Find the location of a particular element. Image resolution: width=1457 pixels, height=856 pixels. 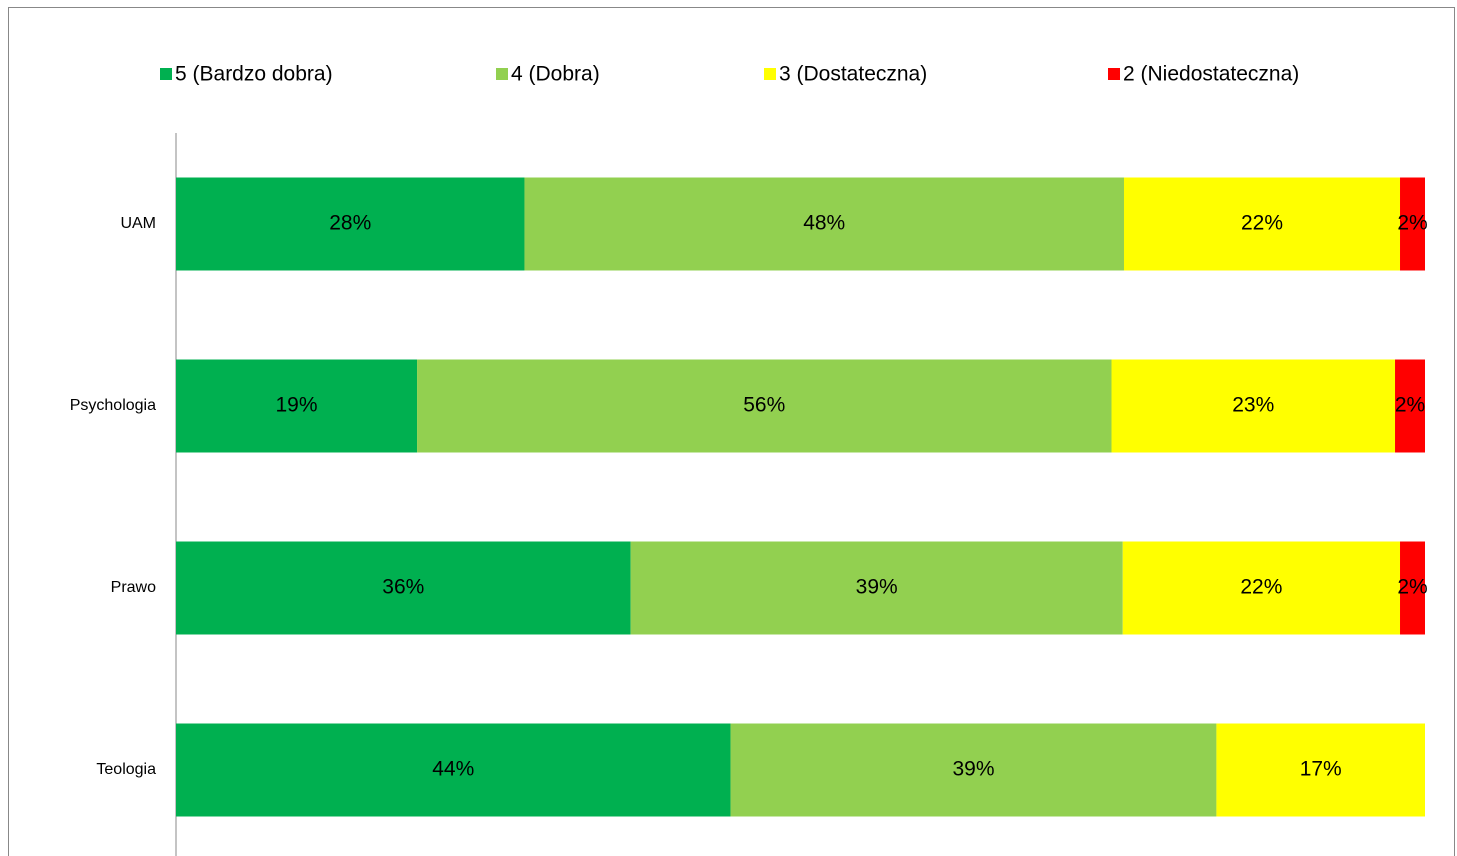

data-label: 19% is located at coordinates (297, 405).